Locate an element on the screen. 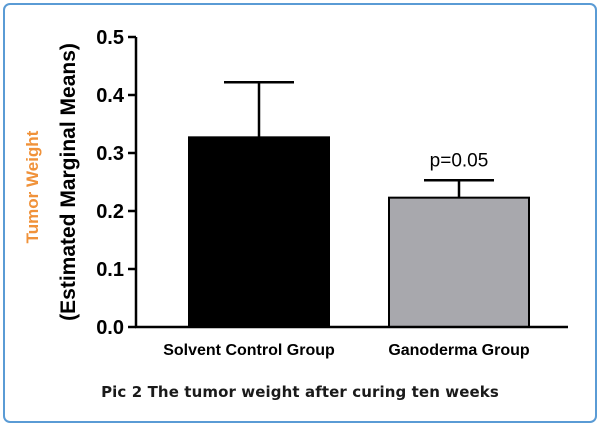 The width and height of the screenshot is (600, 426). y-axis-label-sub: (Estimated Marginal Means) is located at coordinates (68, 182).